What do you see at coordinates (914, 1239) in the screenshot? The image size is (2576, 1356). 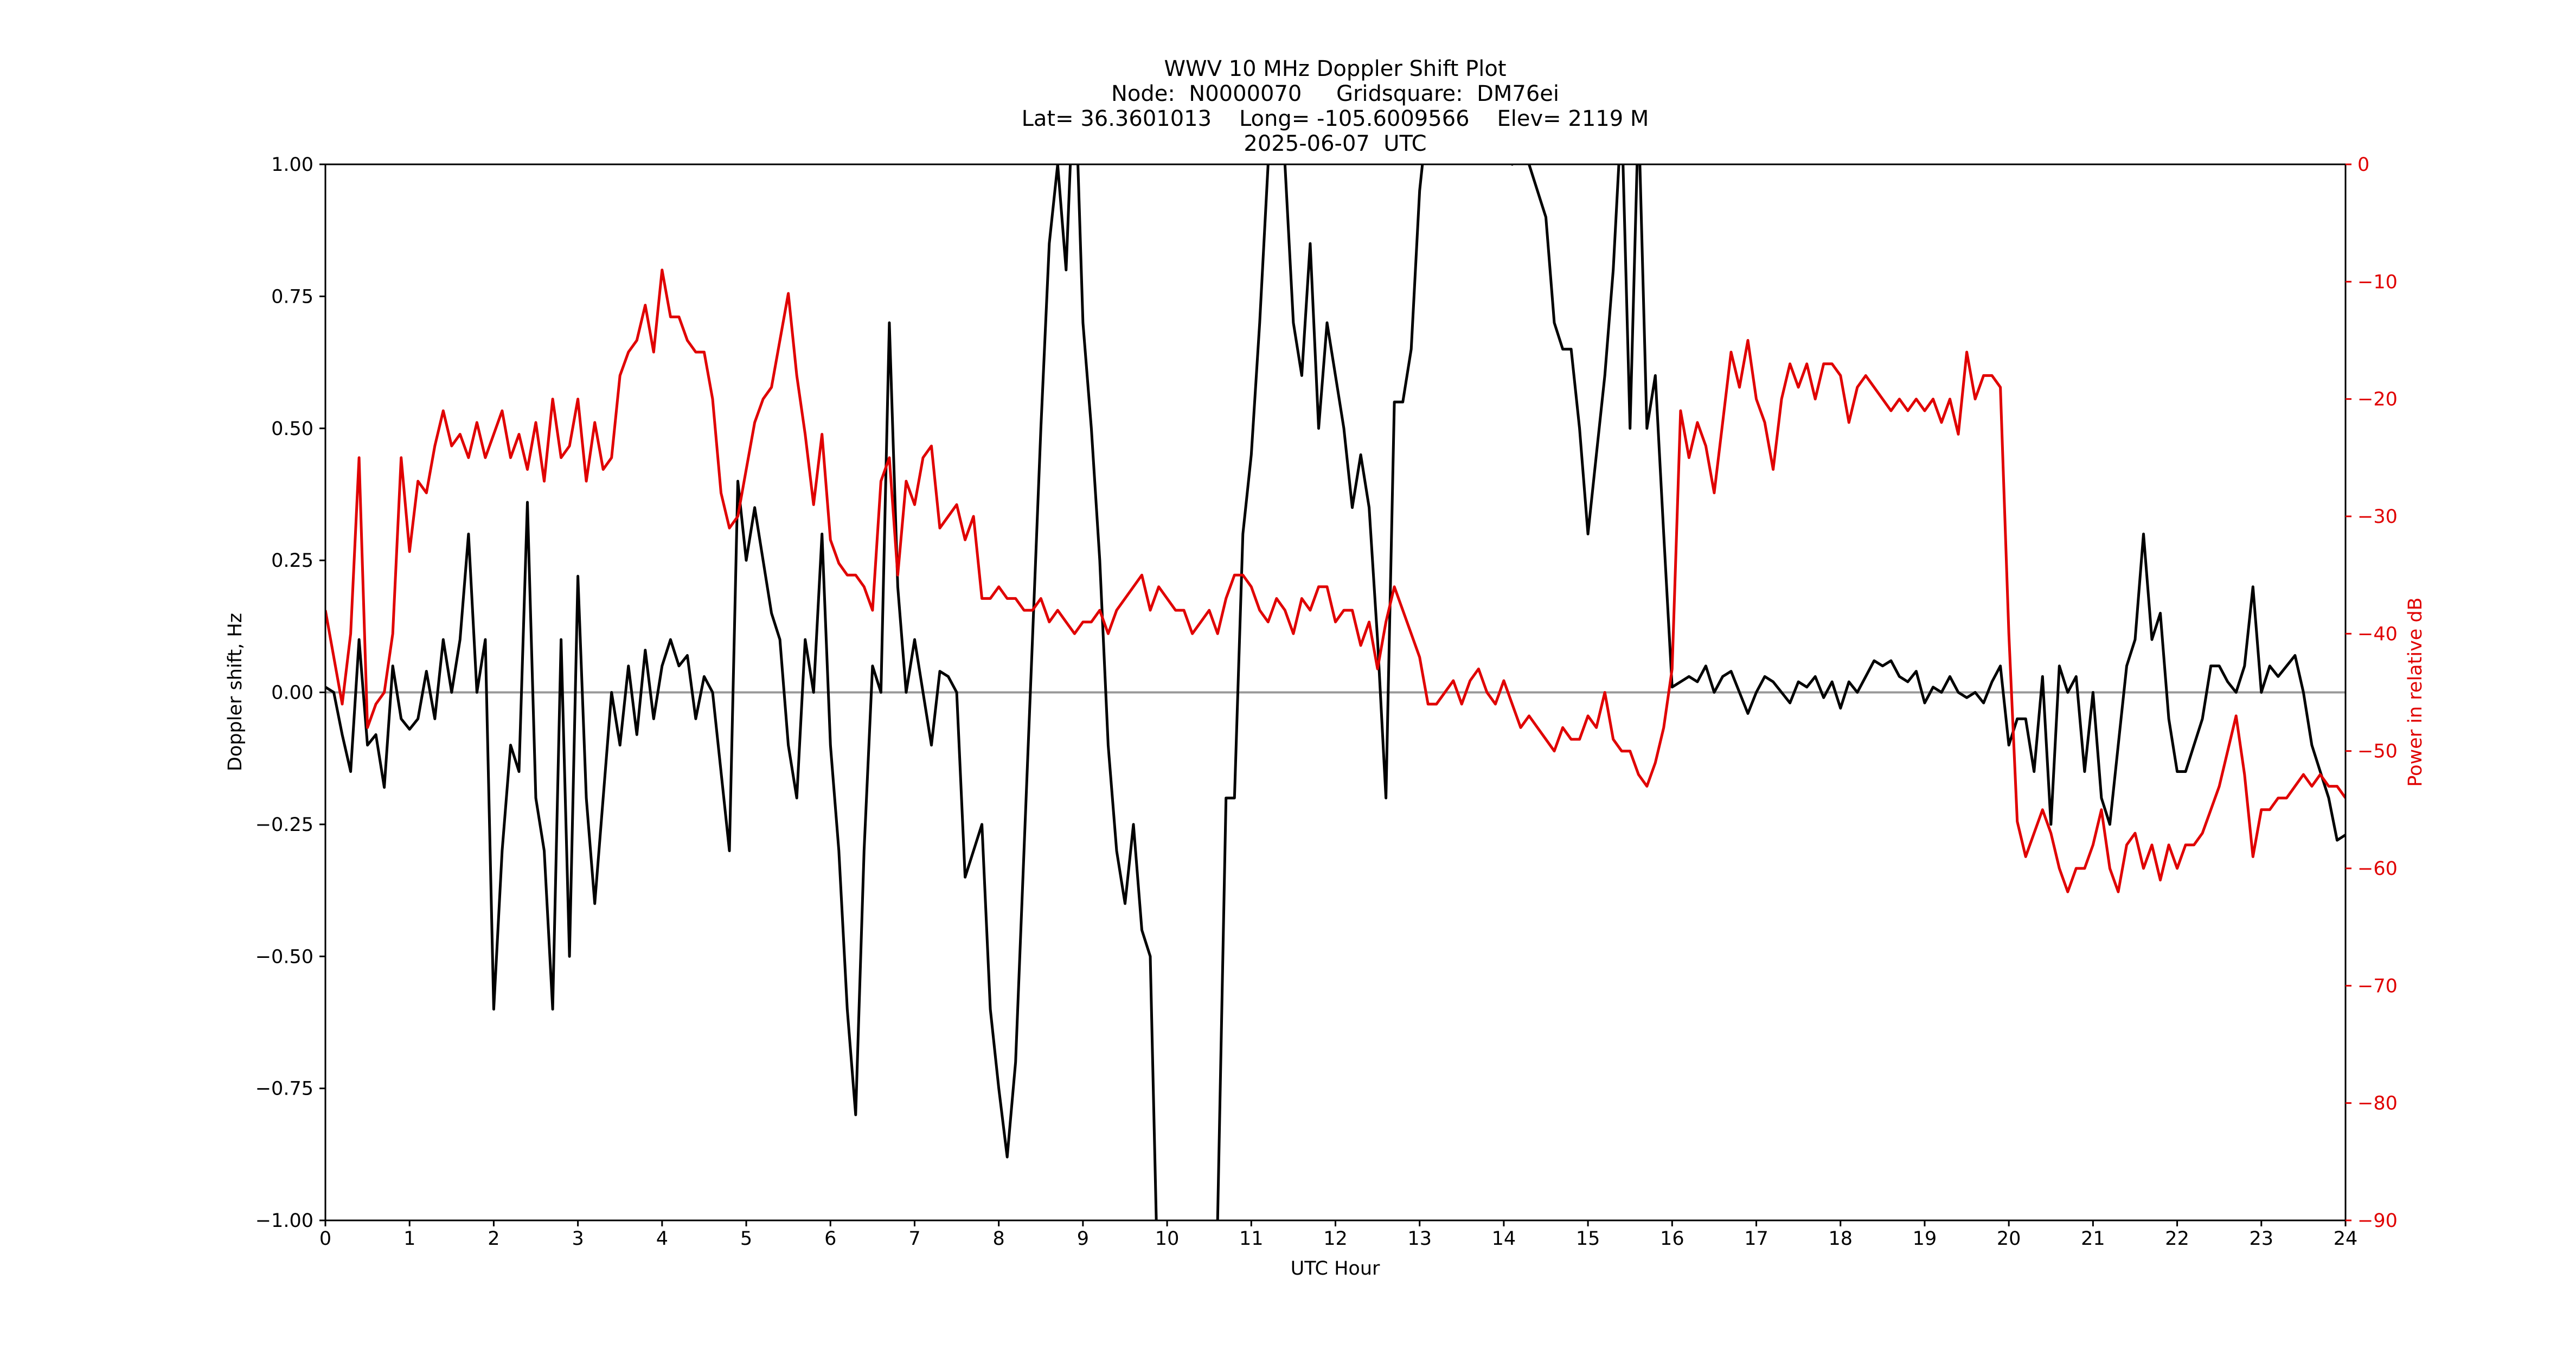 I see `x-tick-label: 7` at bounding box center [914, 1239].